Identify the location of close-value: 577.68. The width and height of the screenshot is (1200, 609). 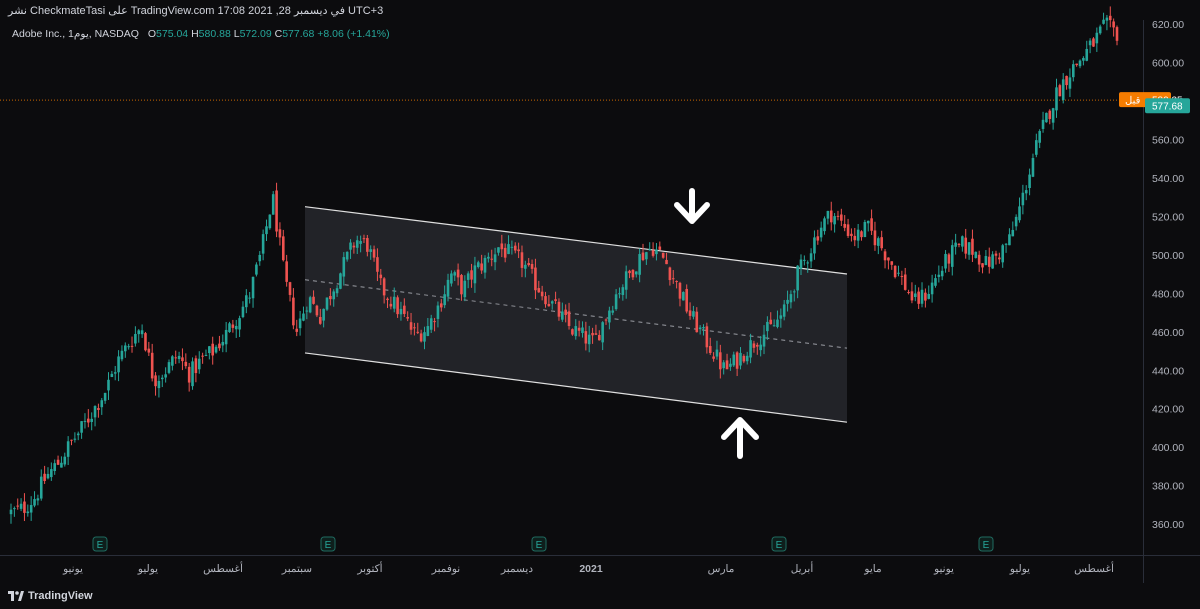
(298, 34).